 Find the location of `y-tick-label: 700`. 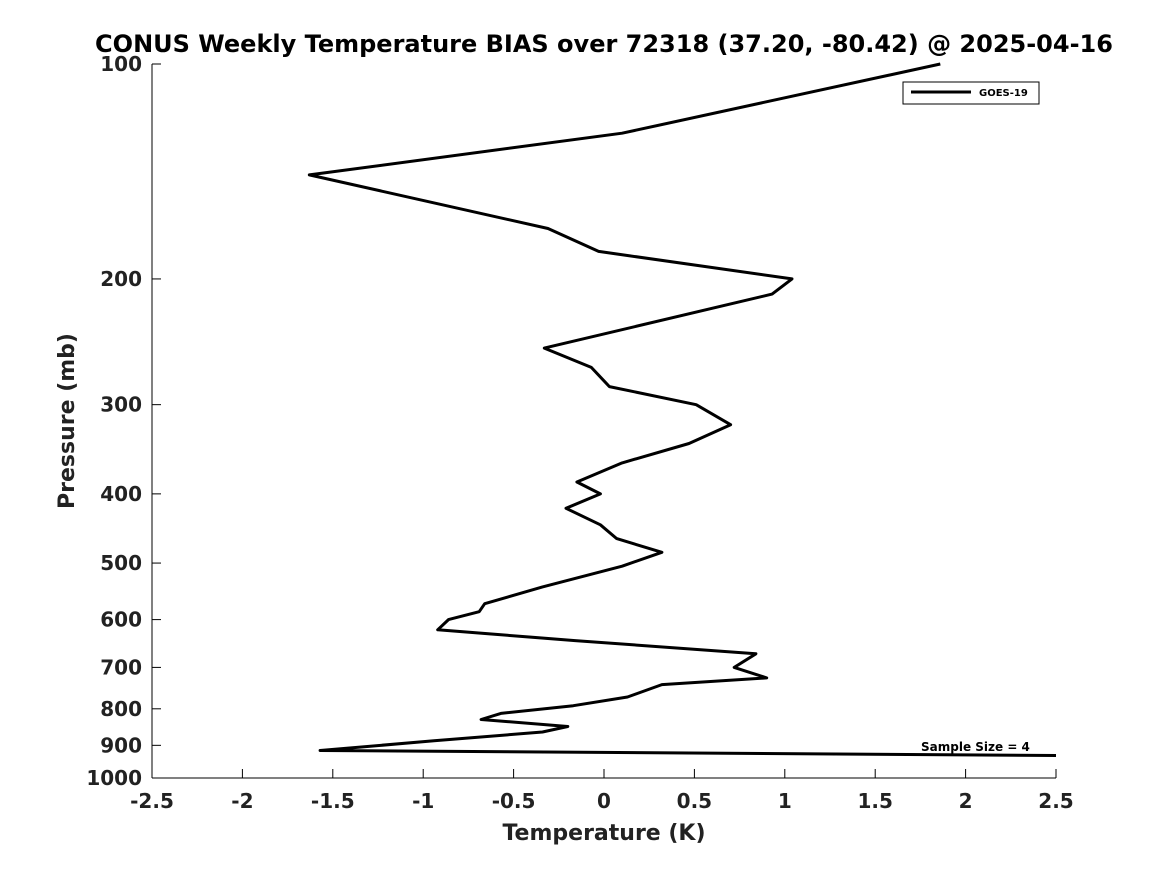

y-tick-label: 700 is located at coordinates (121, 667).